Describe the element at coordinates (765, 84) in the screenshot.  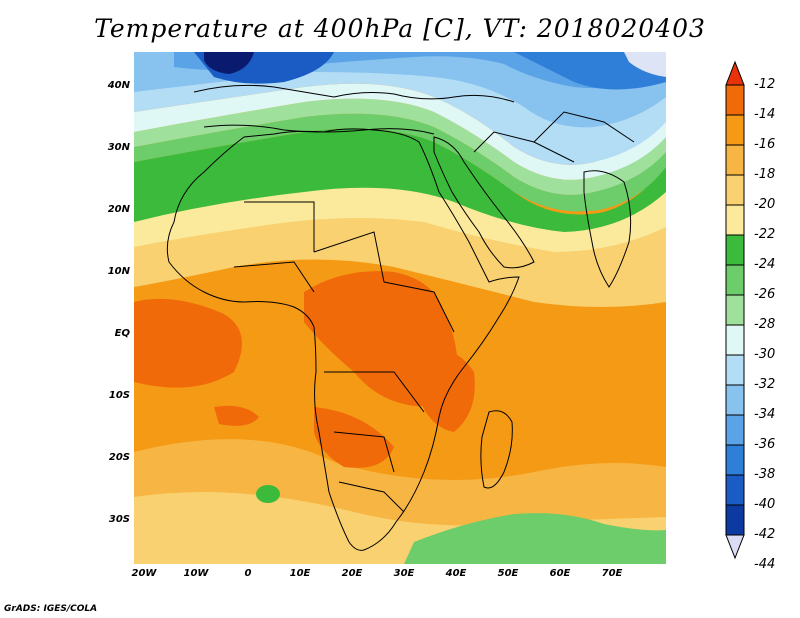
I see `colorbar-label: -12` at that location.